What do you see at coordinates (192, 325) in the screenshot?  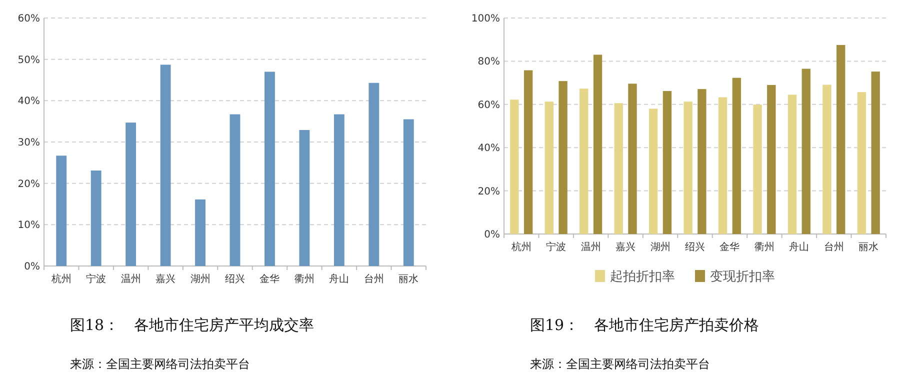 I see `text: 图18： 各地市住宅房产平均成交率` at bounding box center [192, 325].